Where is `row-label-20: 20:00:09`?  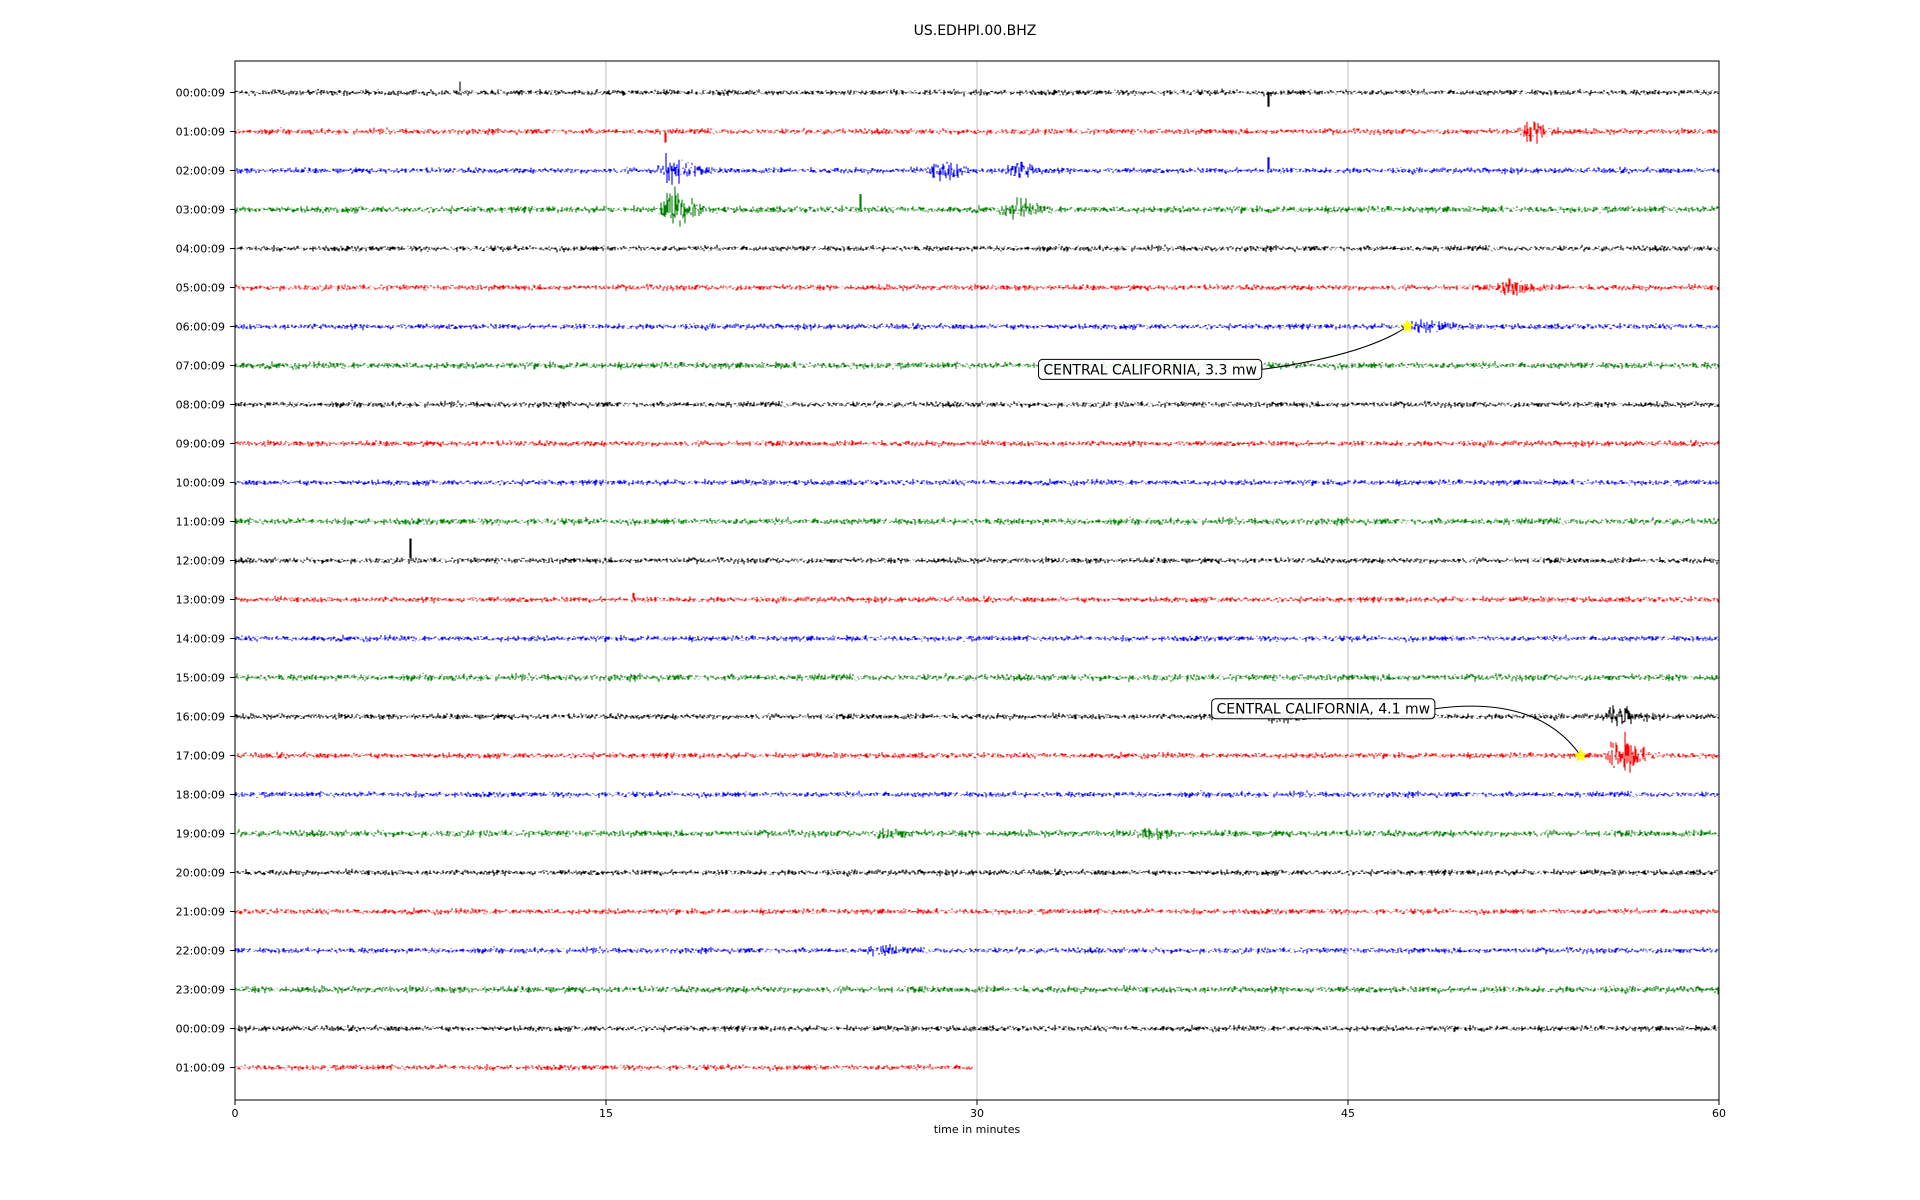
row-label-20: 20:00:09 is located at coordinates (200, 873).